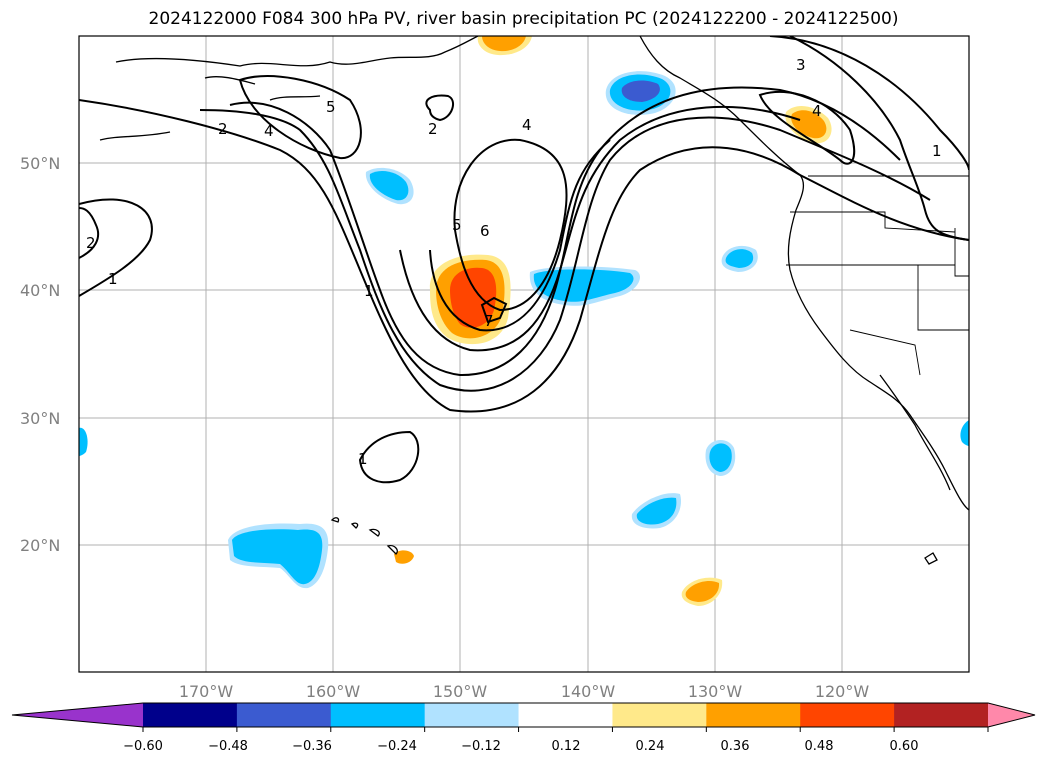 The width and height of the screenshot is (1047, 765). What do you see at coordinates (504, 44) in the screenshot?
I see `precip-blob-positive-top-core` at bounding box center [504, 44].